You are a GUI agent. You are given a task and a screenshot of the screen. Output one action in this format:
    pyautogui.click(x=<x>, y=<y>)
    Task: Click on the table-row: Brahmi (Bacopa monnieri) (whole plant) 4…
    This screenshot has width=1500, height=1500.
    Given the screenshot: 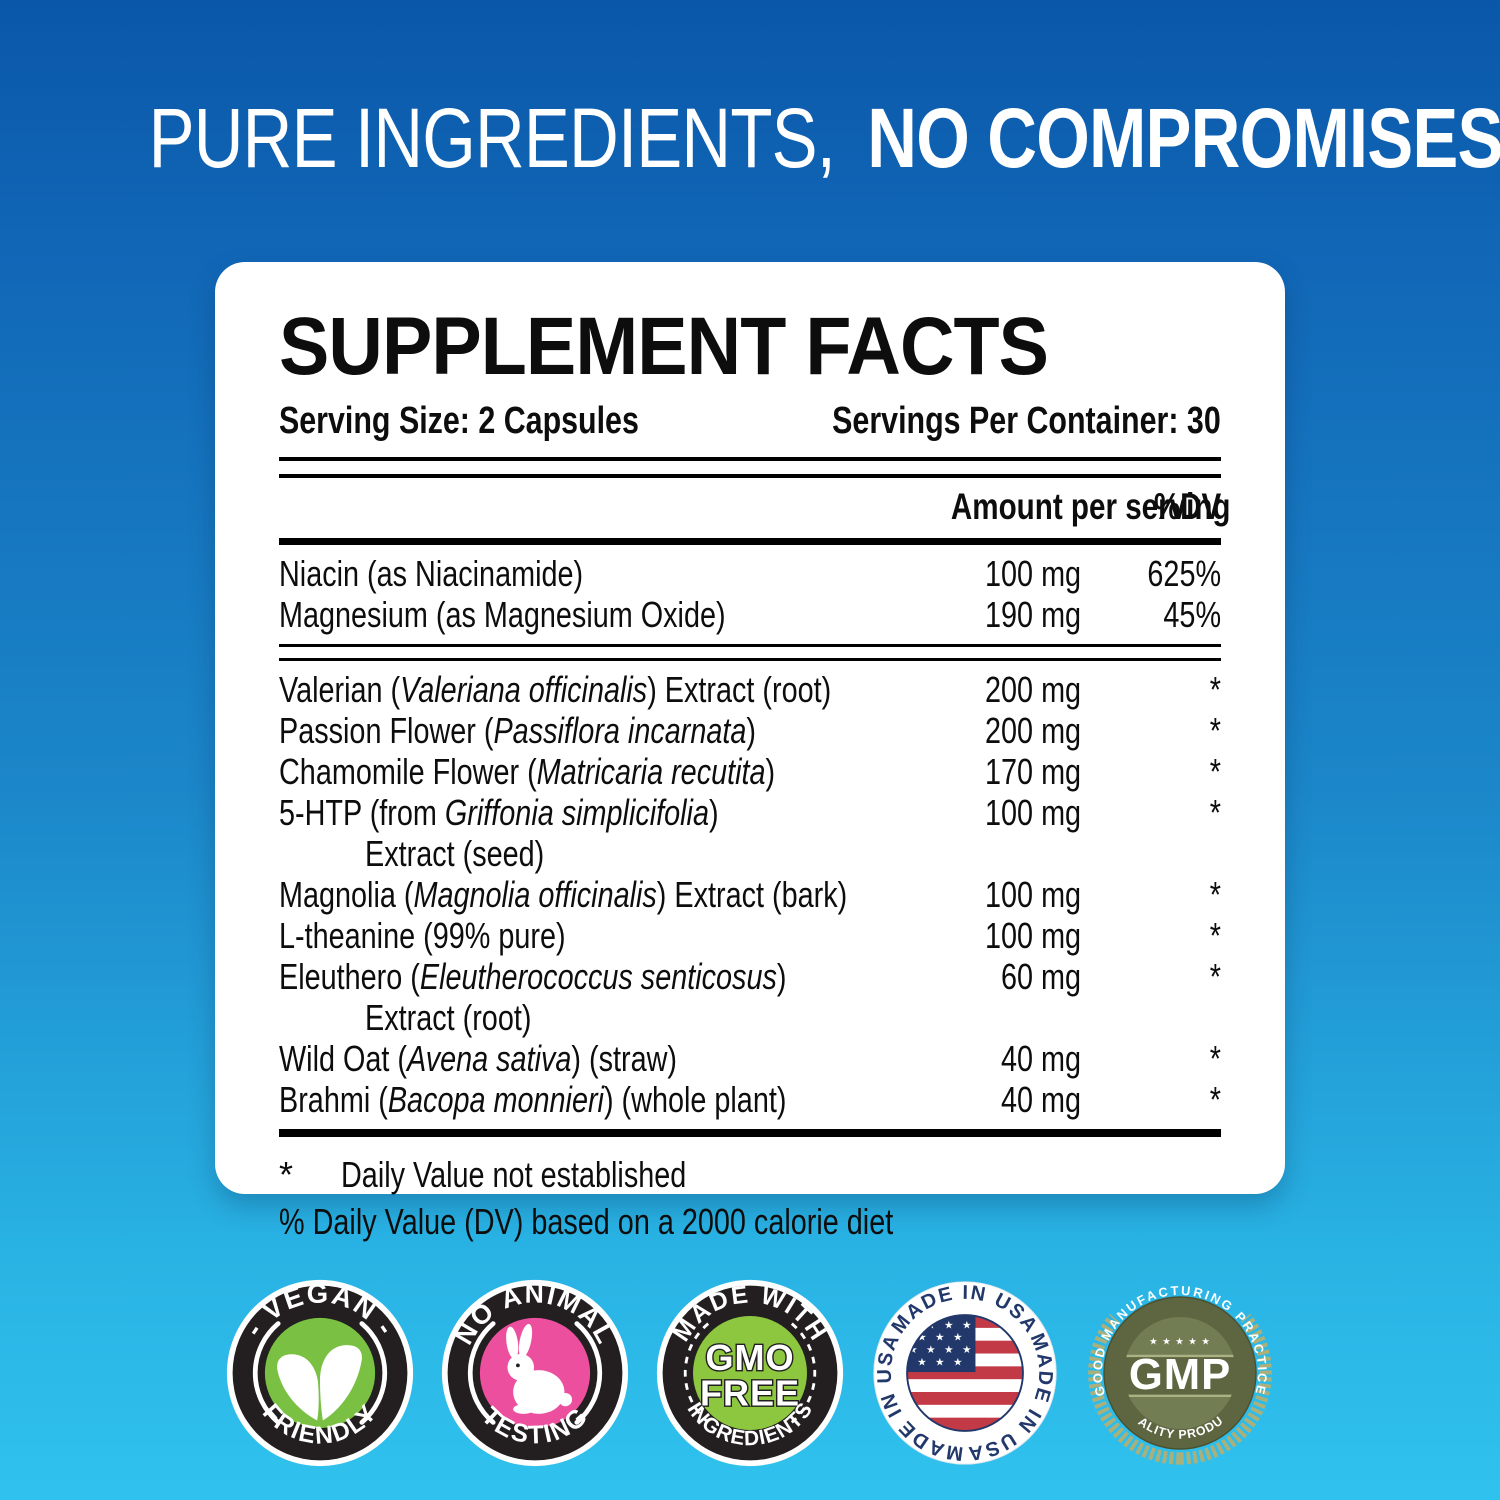 What is the action you would take?
    pyautogui.click(x=750, y=1100)
    